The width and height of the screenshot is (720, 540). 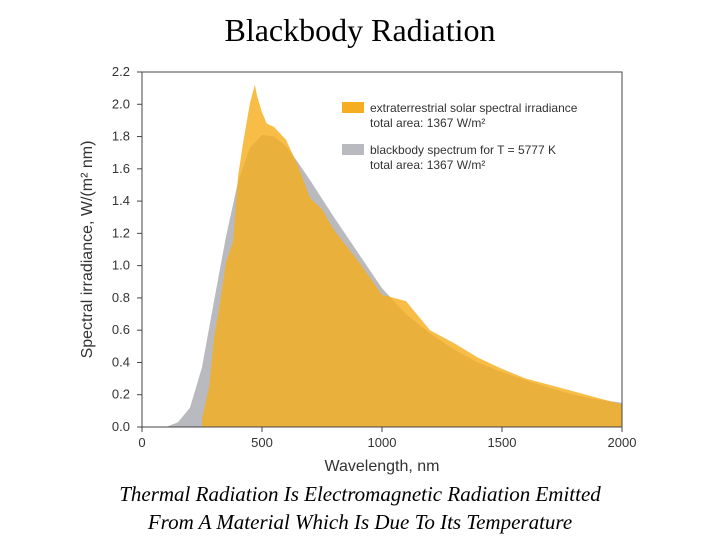 What do you see at coordinates (121, 71) in the screenshot?
I see `y-tick-label: 2.2` at bounding box center [121, 71].